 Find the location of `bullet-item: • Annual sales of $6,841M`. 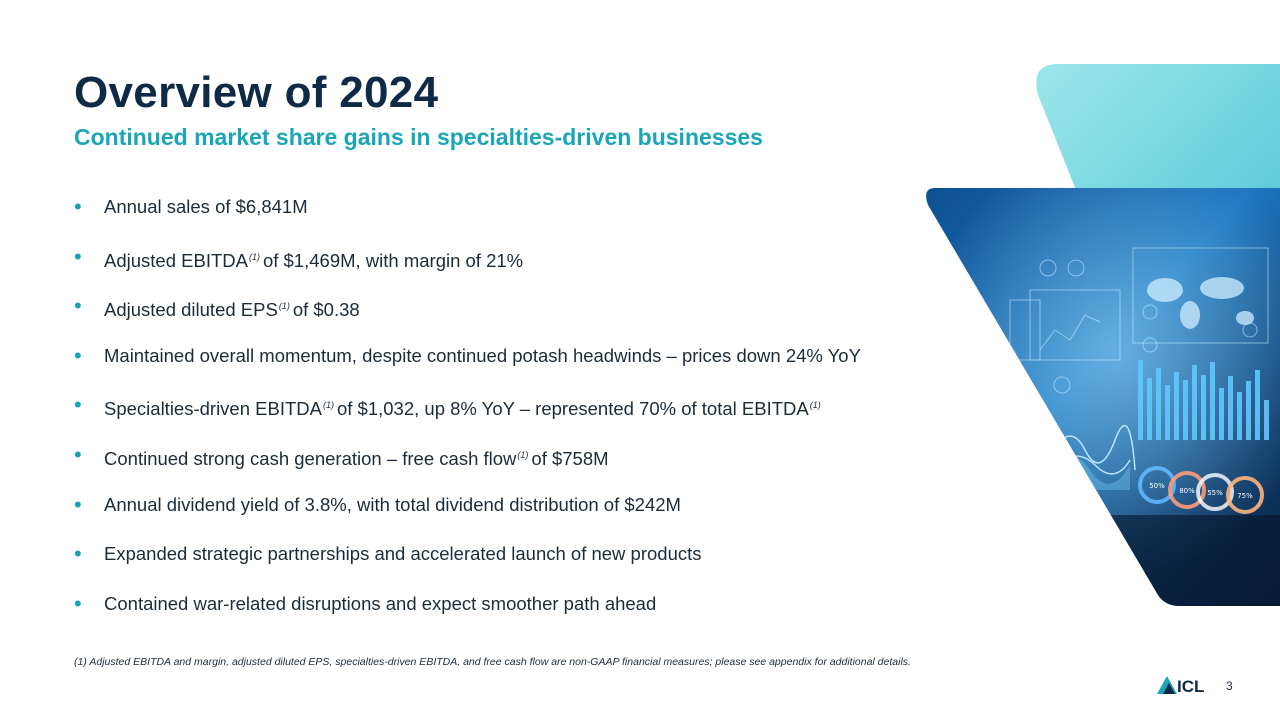

bullet-item: • Annual sales of $6,841M is located at coordinates (467, 218).